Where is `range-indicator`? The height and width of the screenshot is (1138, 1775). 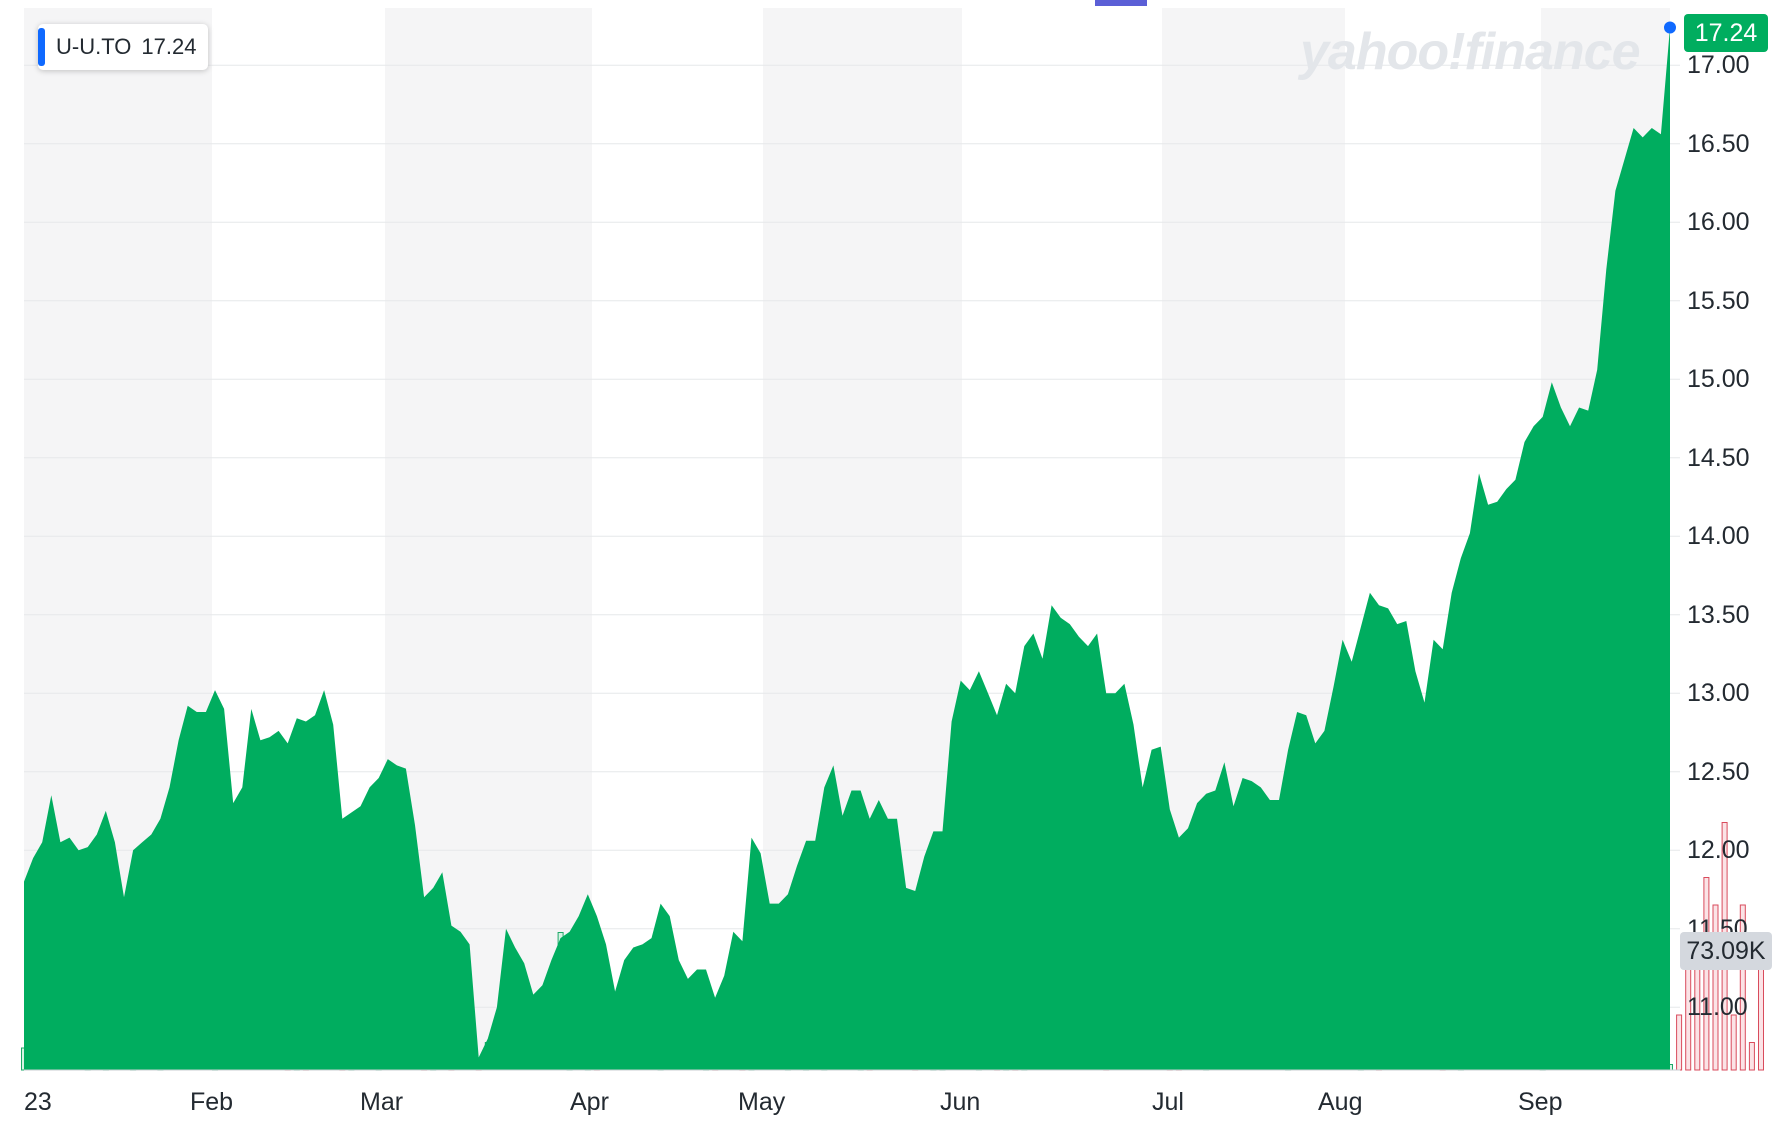 range-indicator is located at coordinates (1121, 3).